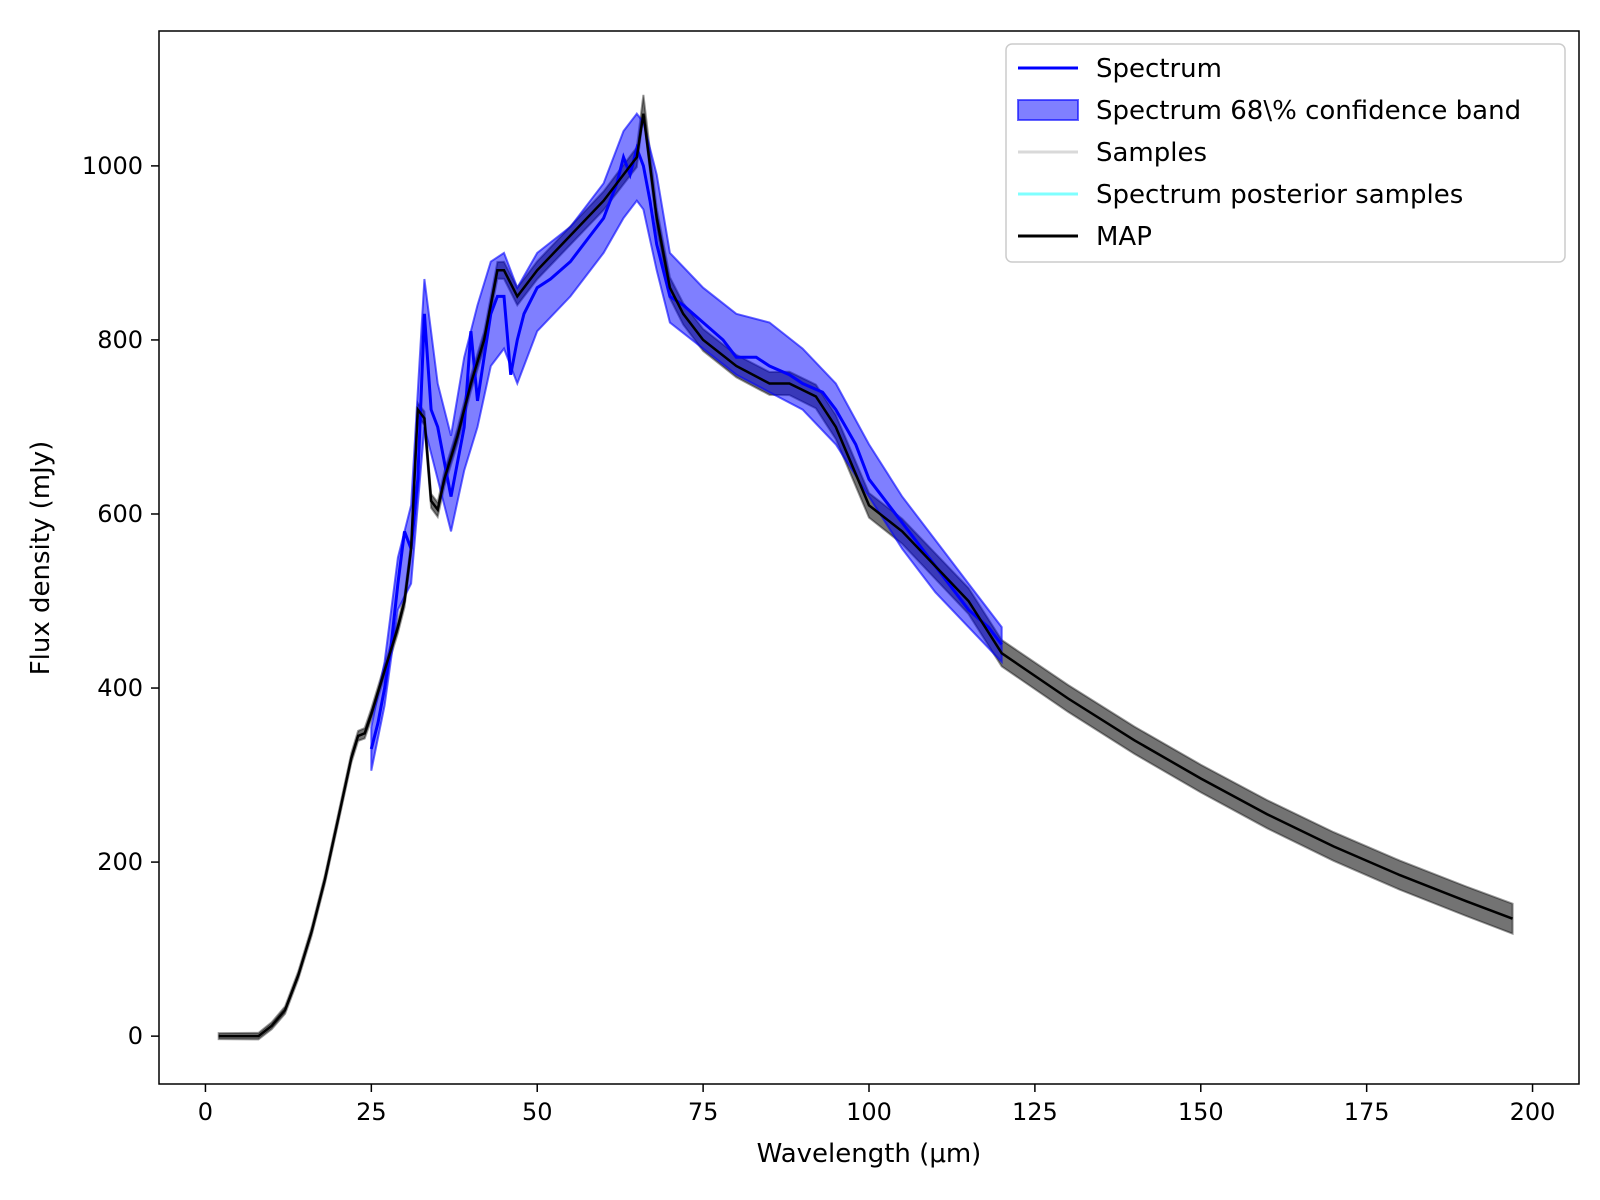 The width and height of the screenshot is (1600, 1200). I want to click on y-tick-label: 0, so click(135, 1036).